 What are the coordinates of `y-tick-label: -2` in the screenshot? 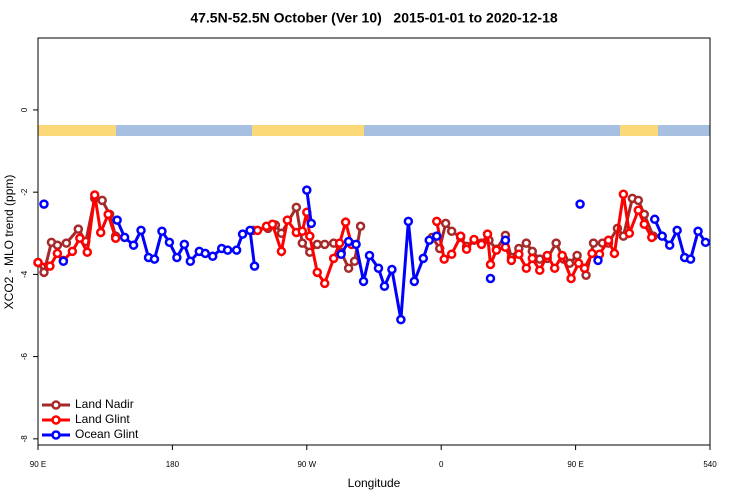 It's located at (24, 192).